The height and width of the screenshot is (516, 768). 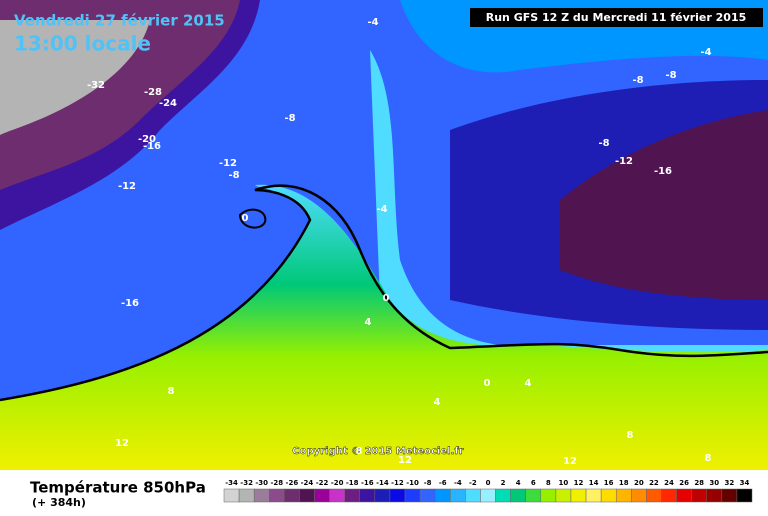 What do you see at coordinates (729, 483) in the screenshot?
I see `legend-label: 32` at bounding box center [729, 483].